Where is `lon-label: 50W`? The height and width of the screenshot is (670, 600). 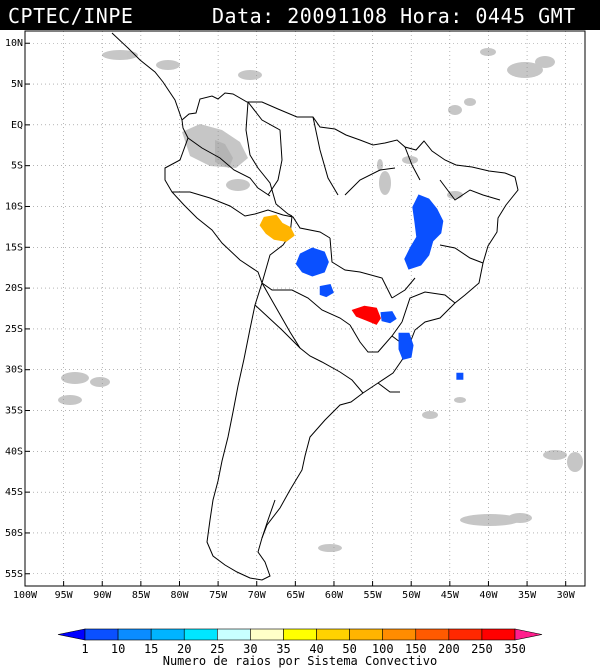 lon-label: 50W is located at coordinates (411, 595).